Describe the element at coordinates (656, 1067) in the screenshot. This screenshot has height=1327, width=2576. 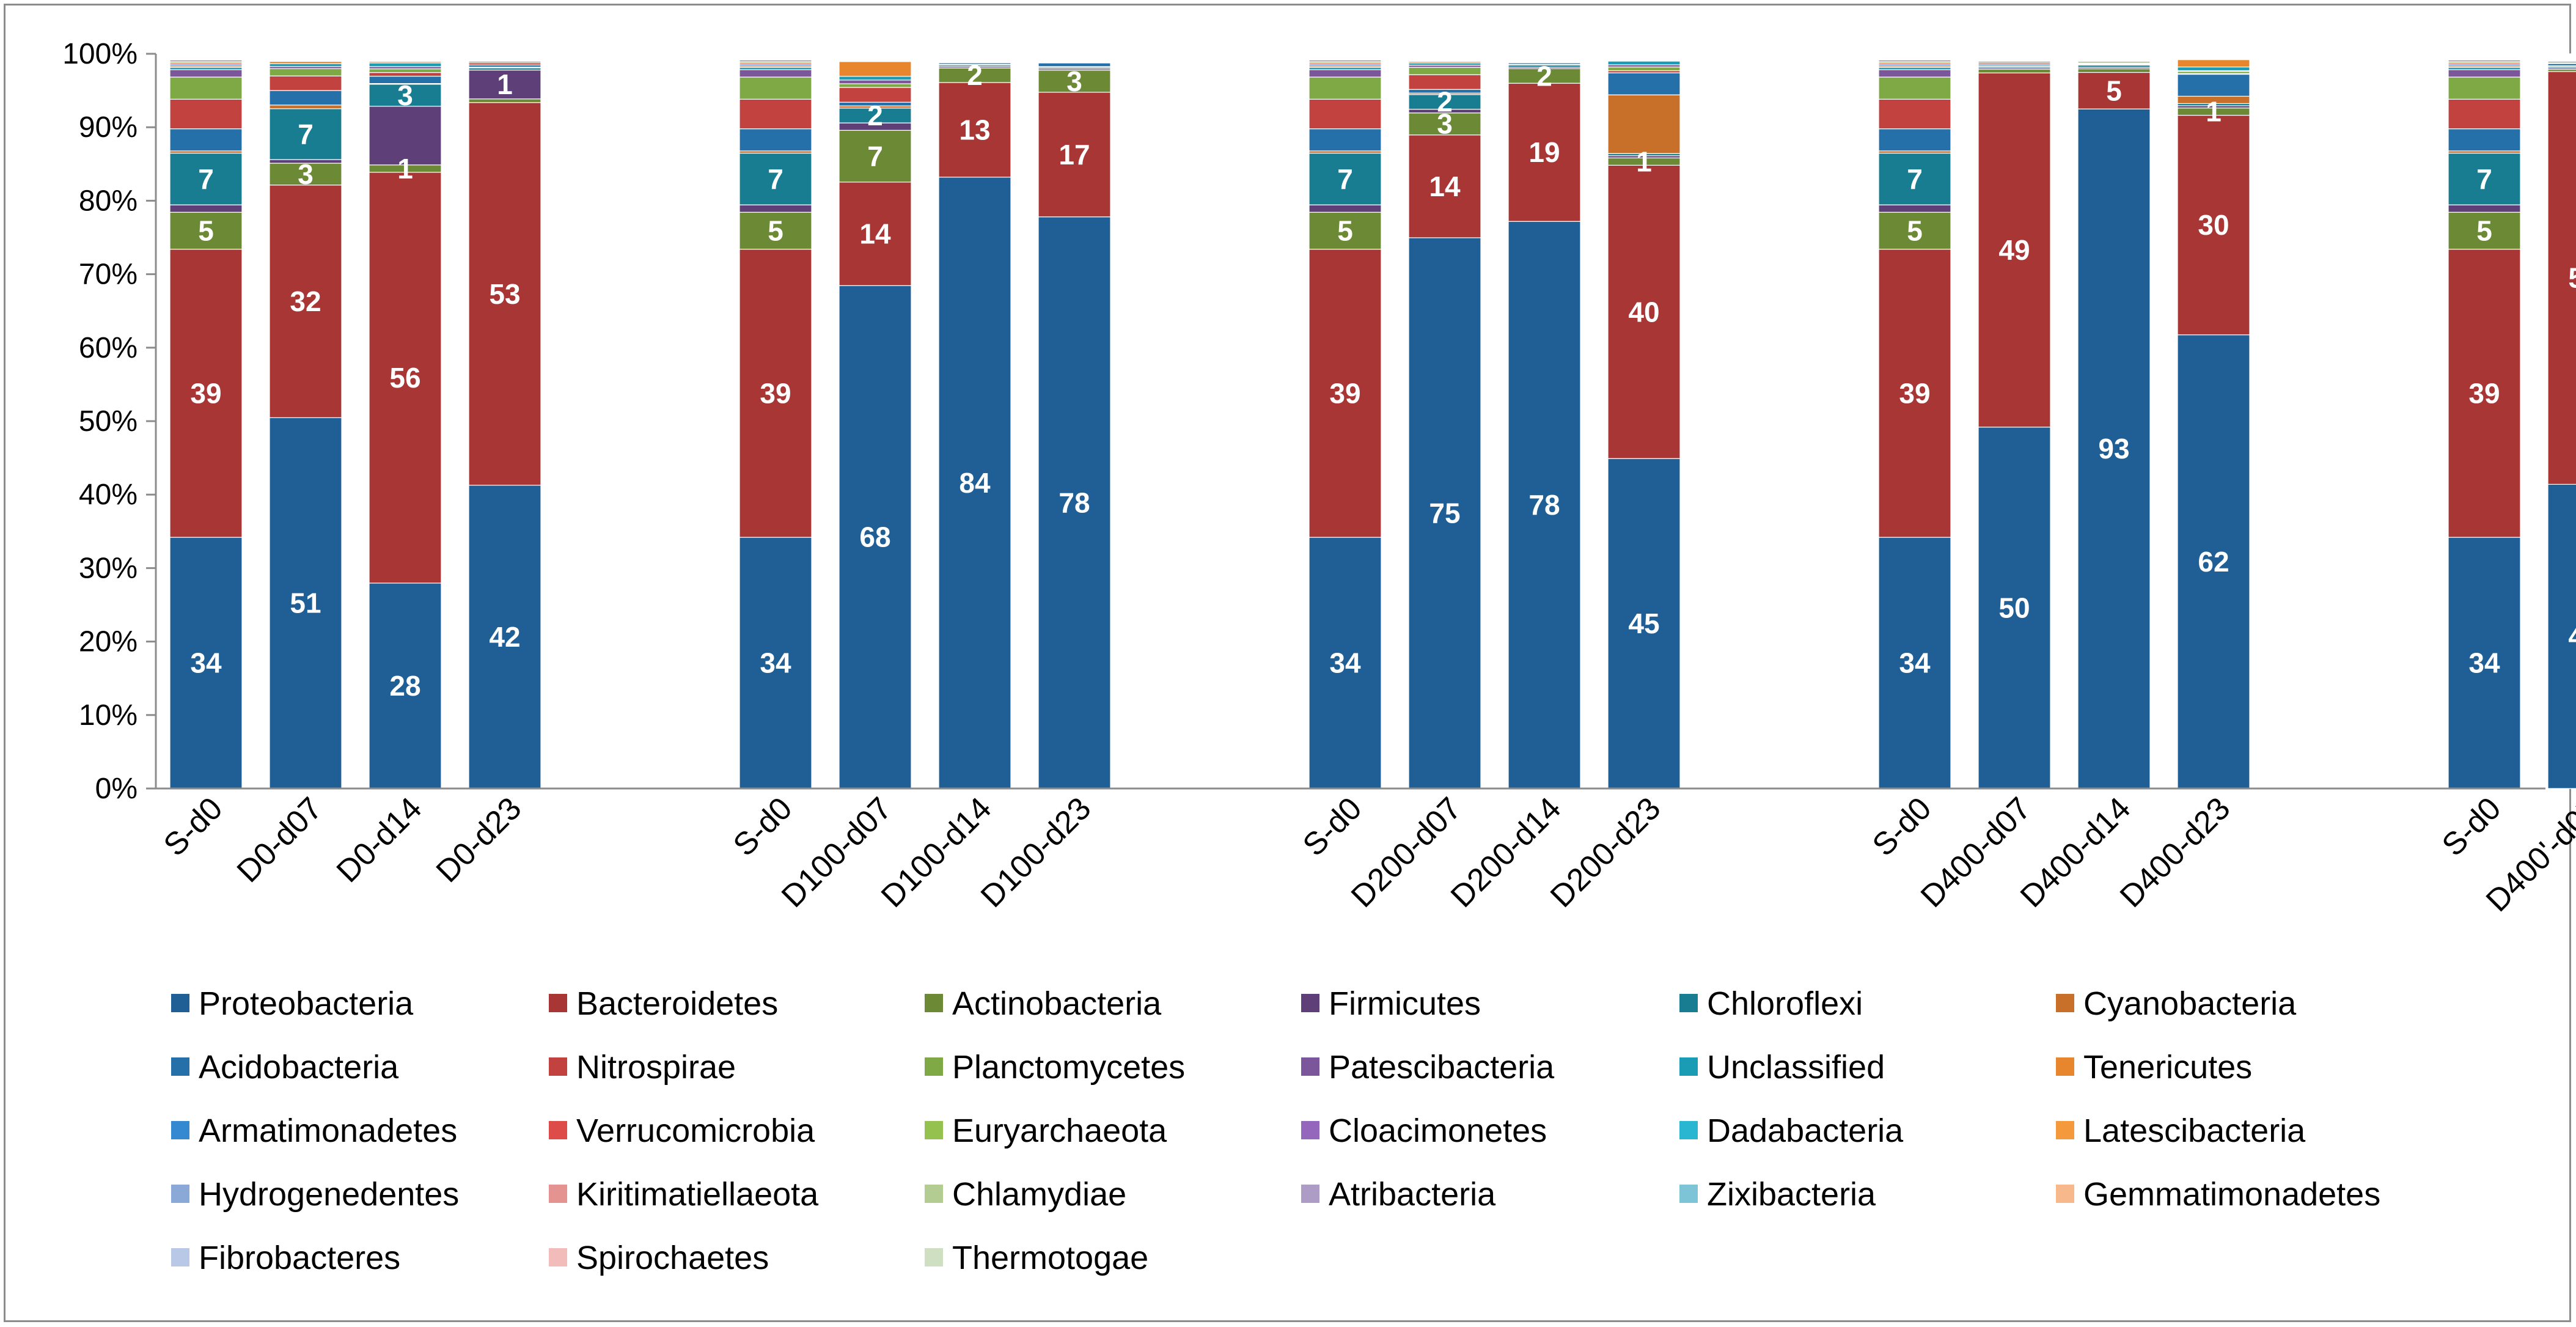
I see `legend-label: Nitrospirae` at that location.